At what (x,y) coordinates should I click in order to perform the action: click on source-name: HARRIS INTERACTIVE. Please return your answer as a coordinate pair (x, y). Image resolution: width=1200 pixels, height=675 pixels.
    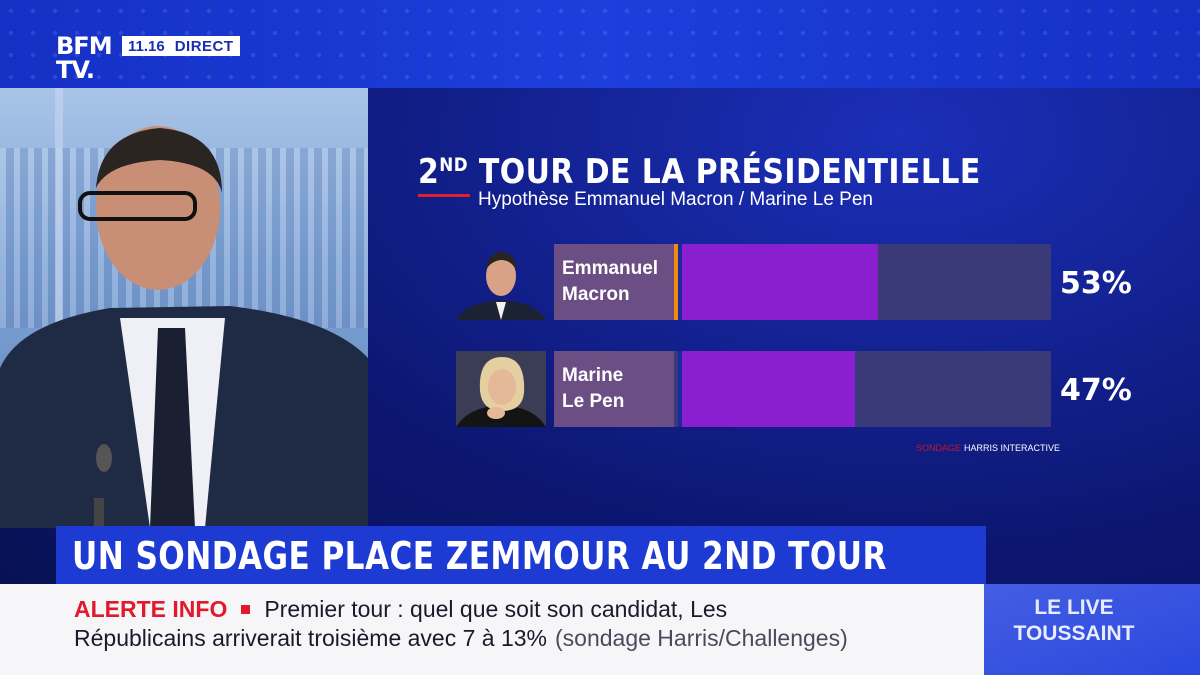
    Looking at the image, I should click on (1012, 448).